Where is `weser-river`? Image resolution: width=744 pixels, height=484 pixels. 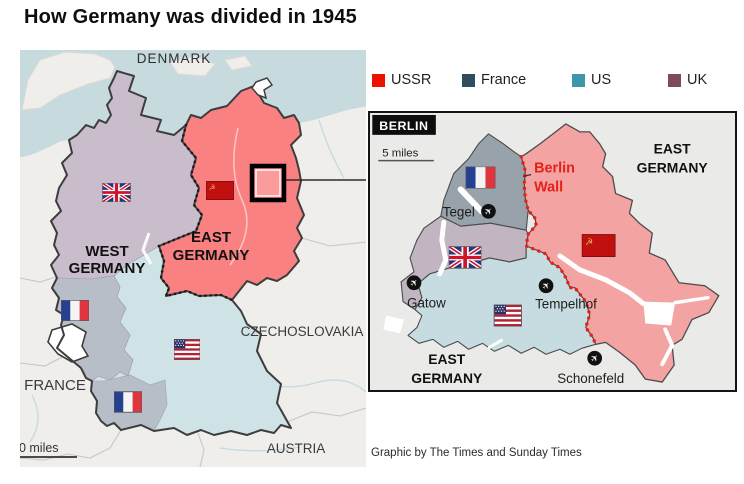
weser-river is located at coordinates (147, 248).